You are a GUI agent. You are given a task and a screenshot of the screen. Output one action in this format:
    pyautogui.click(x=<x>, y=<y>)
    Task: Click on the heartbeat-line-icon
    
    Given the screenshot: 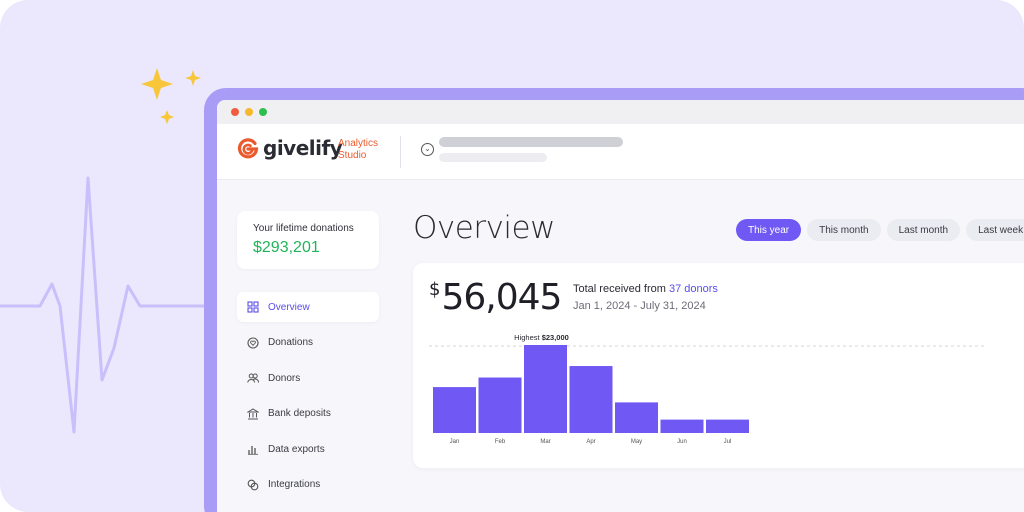 What is the action you would take?
    pyautogui.click(x=110, y=305)
    